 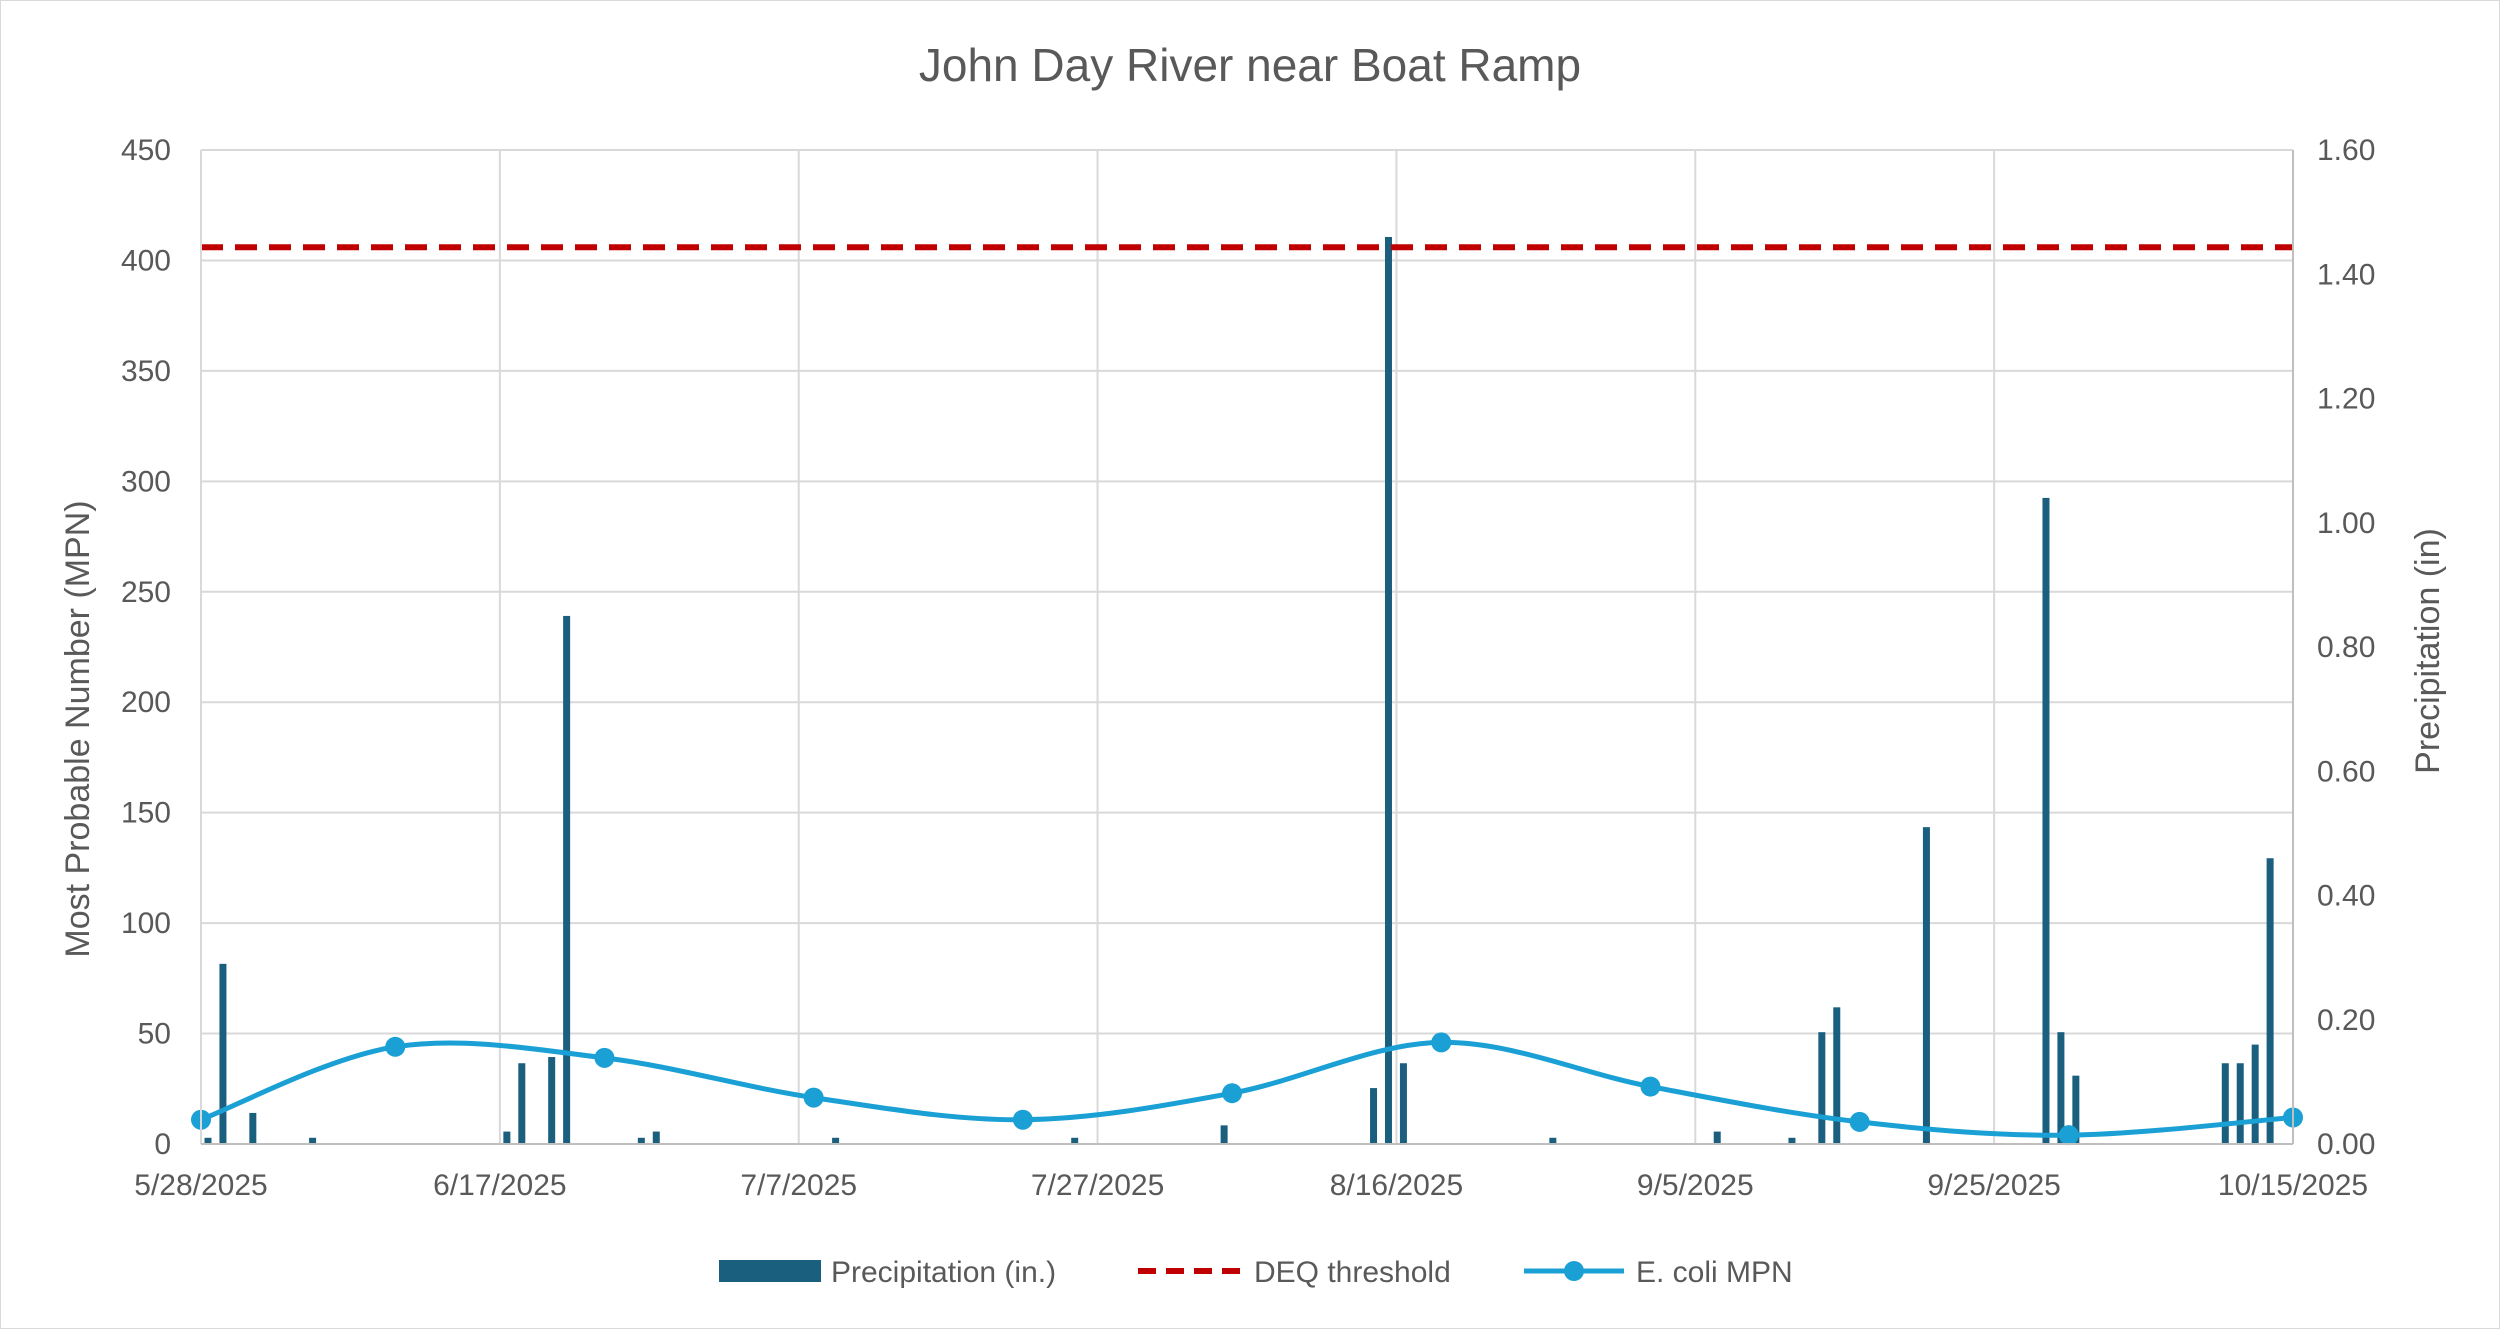 I want to click on x-tick-label: 9/25/2025, so click(x=1993, y=1185).